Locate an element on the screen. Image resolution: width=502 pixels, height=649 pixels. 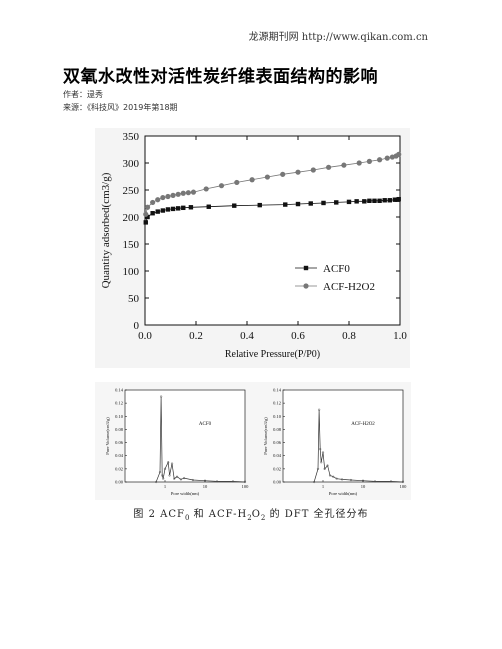
distribution-line is located at coordinates (358, 446).